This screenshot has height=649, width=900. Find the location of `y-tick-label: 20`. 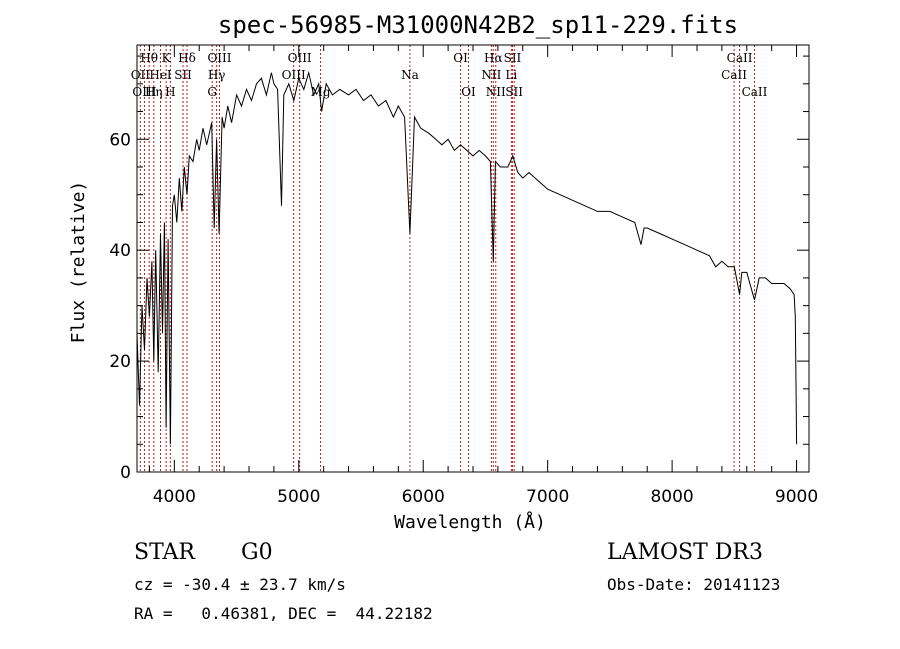

y-tick-label: 20 is located at coordinates (120, 362).